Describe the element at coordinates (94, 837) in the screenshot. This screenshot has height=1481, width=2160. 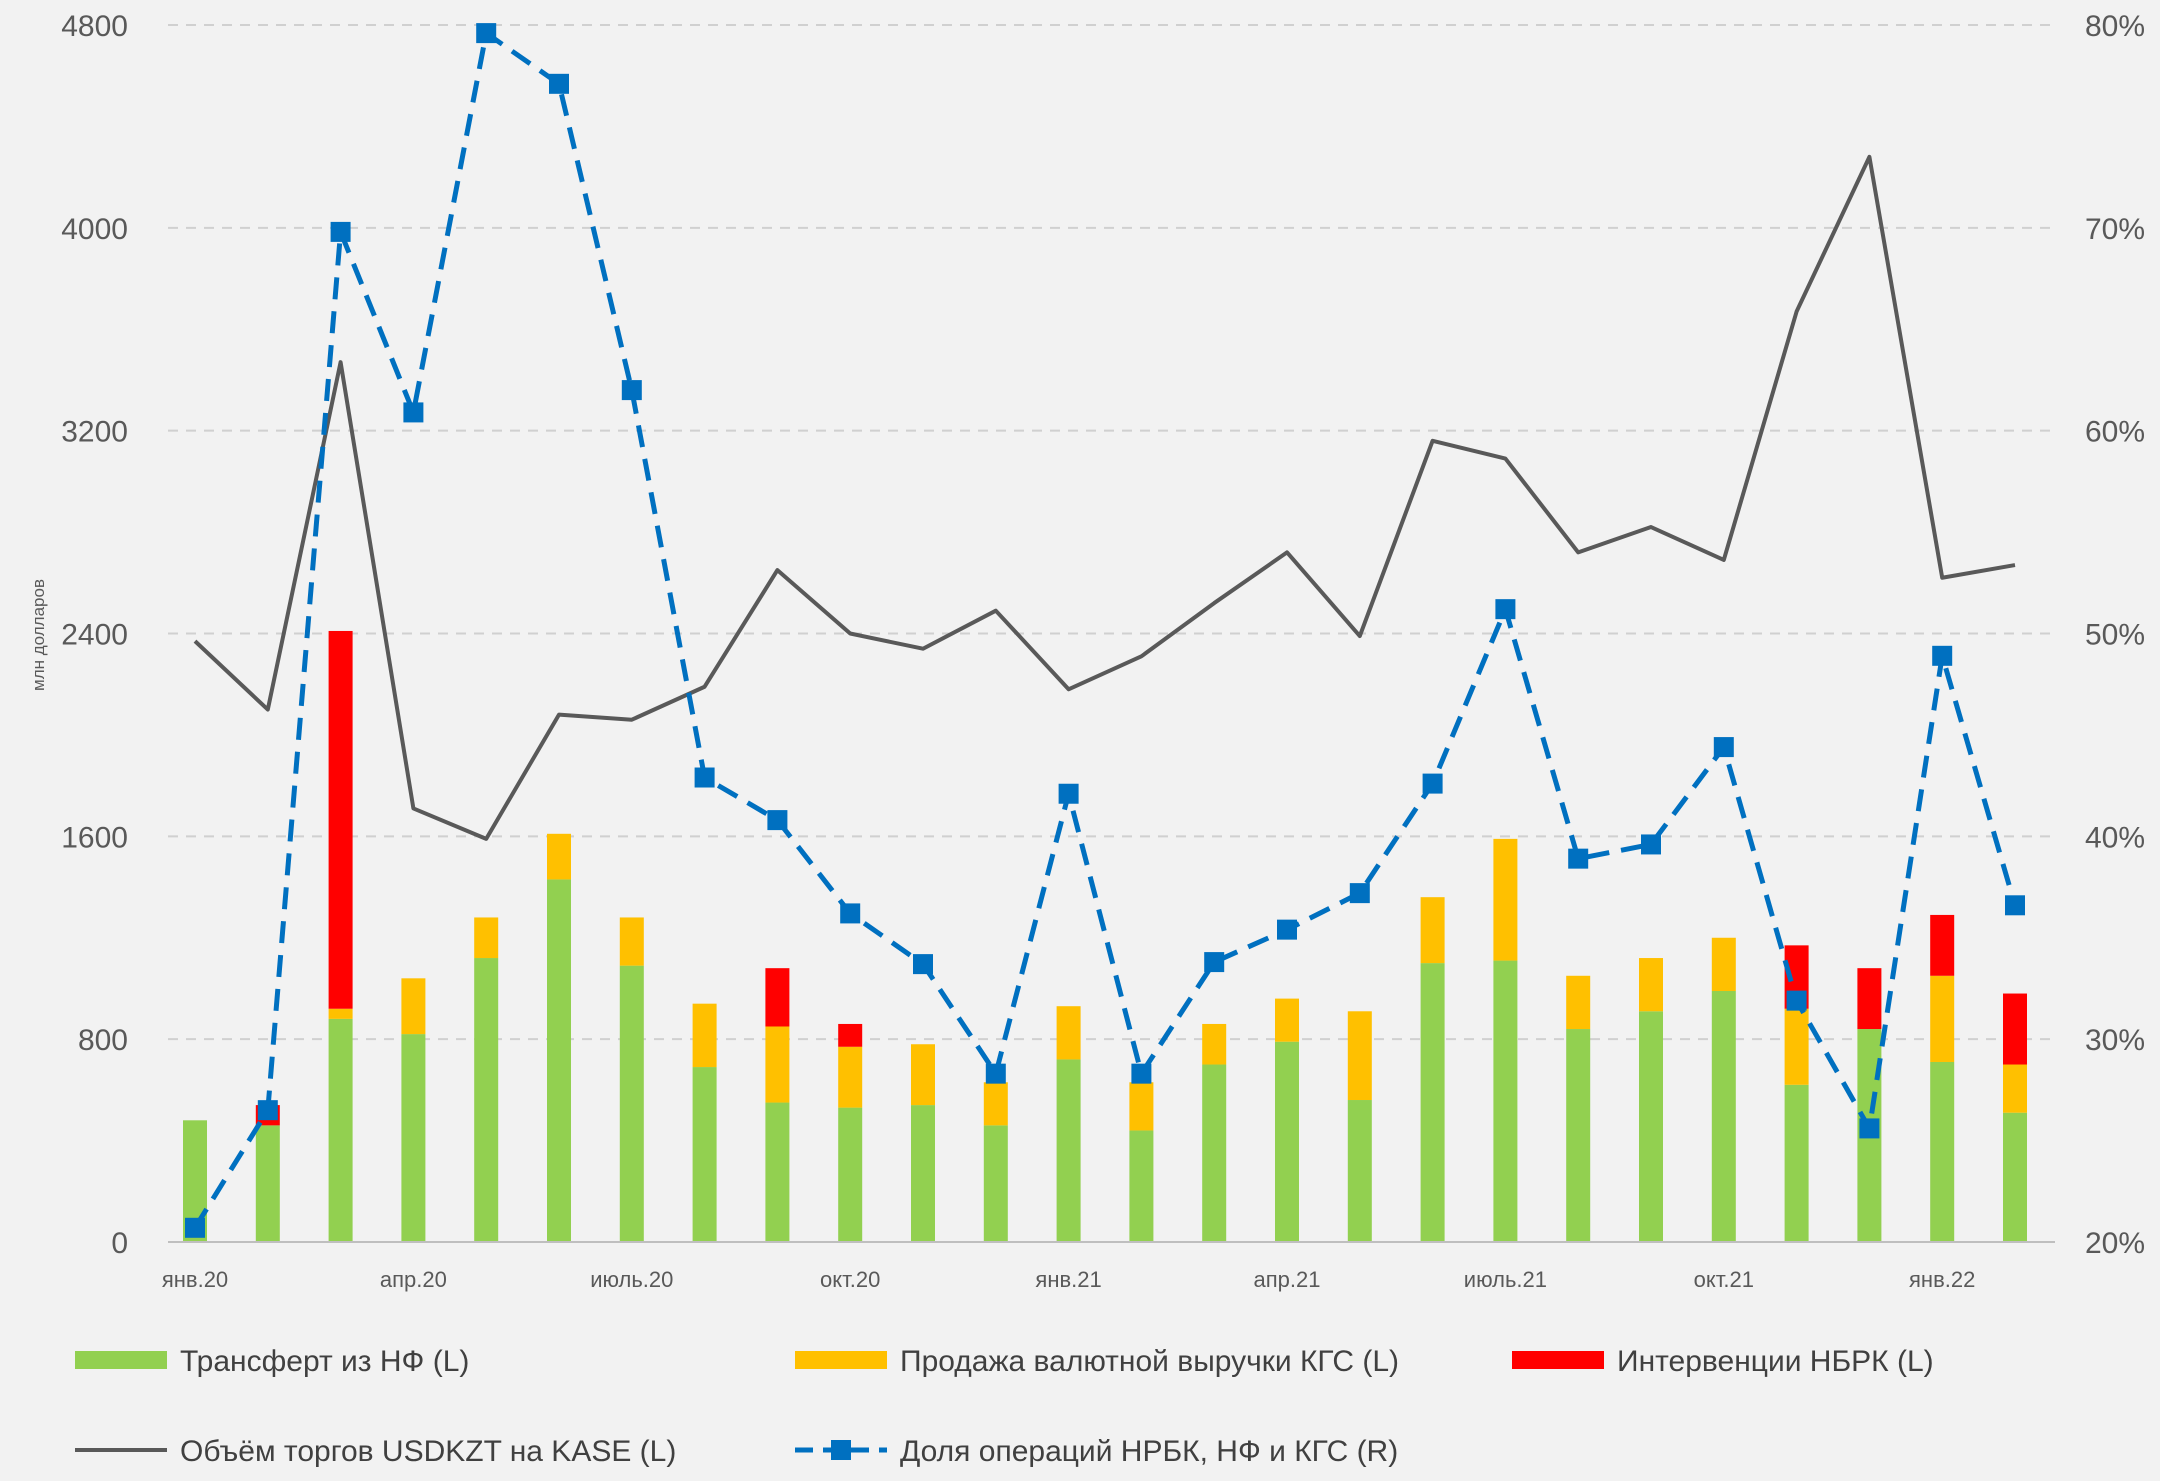
I see `y-tick-label-left: 1600` at that location.